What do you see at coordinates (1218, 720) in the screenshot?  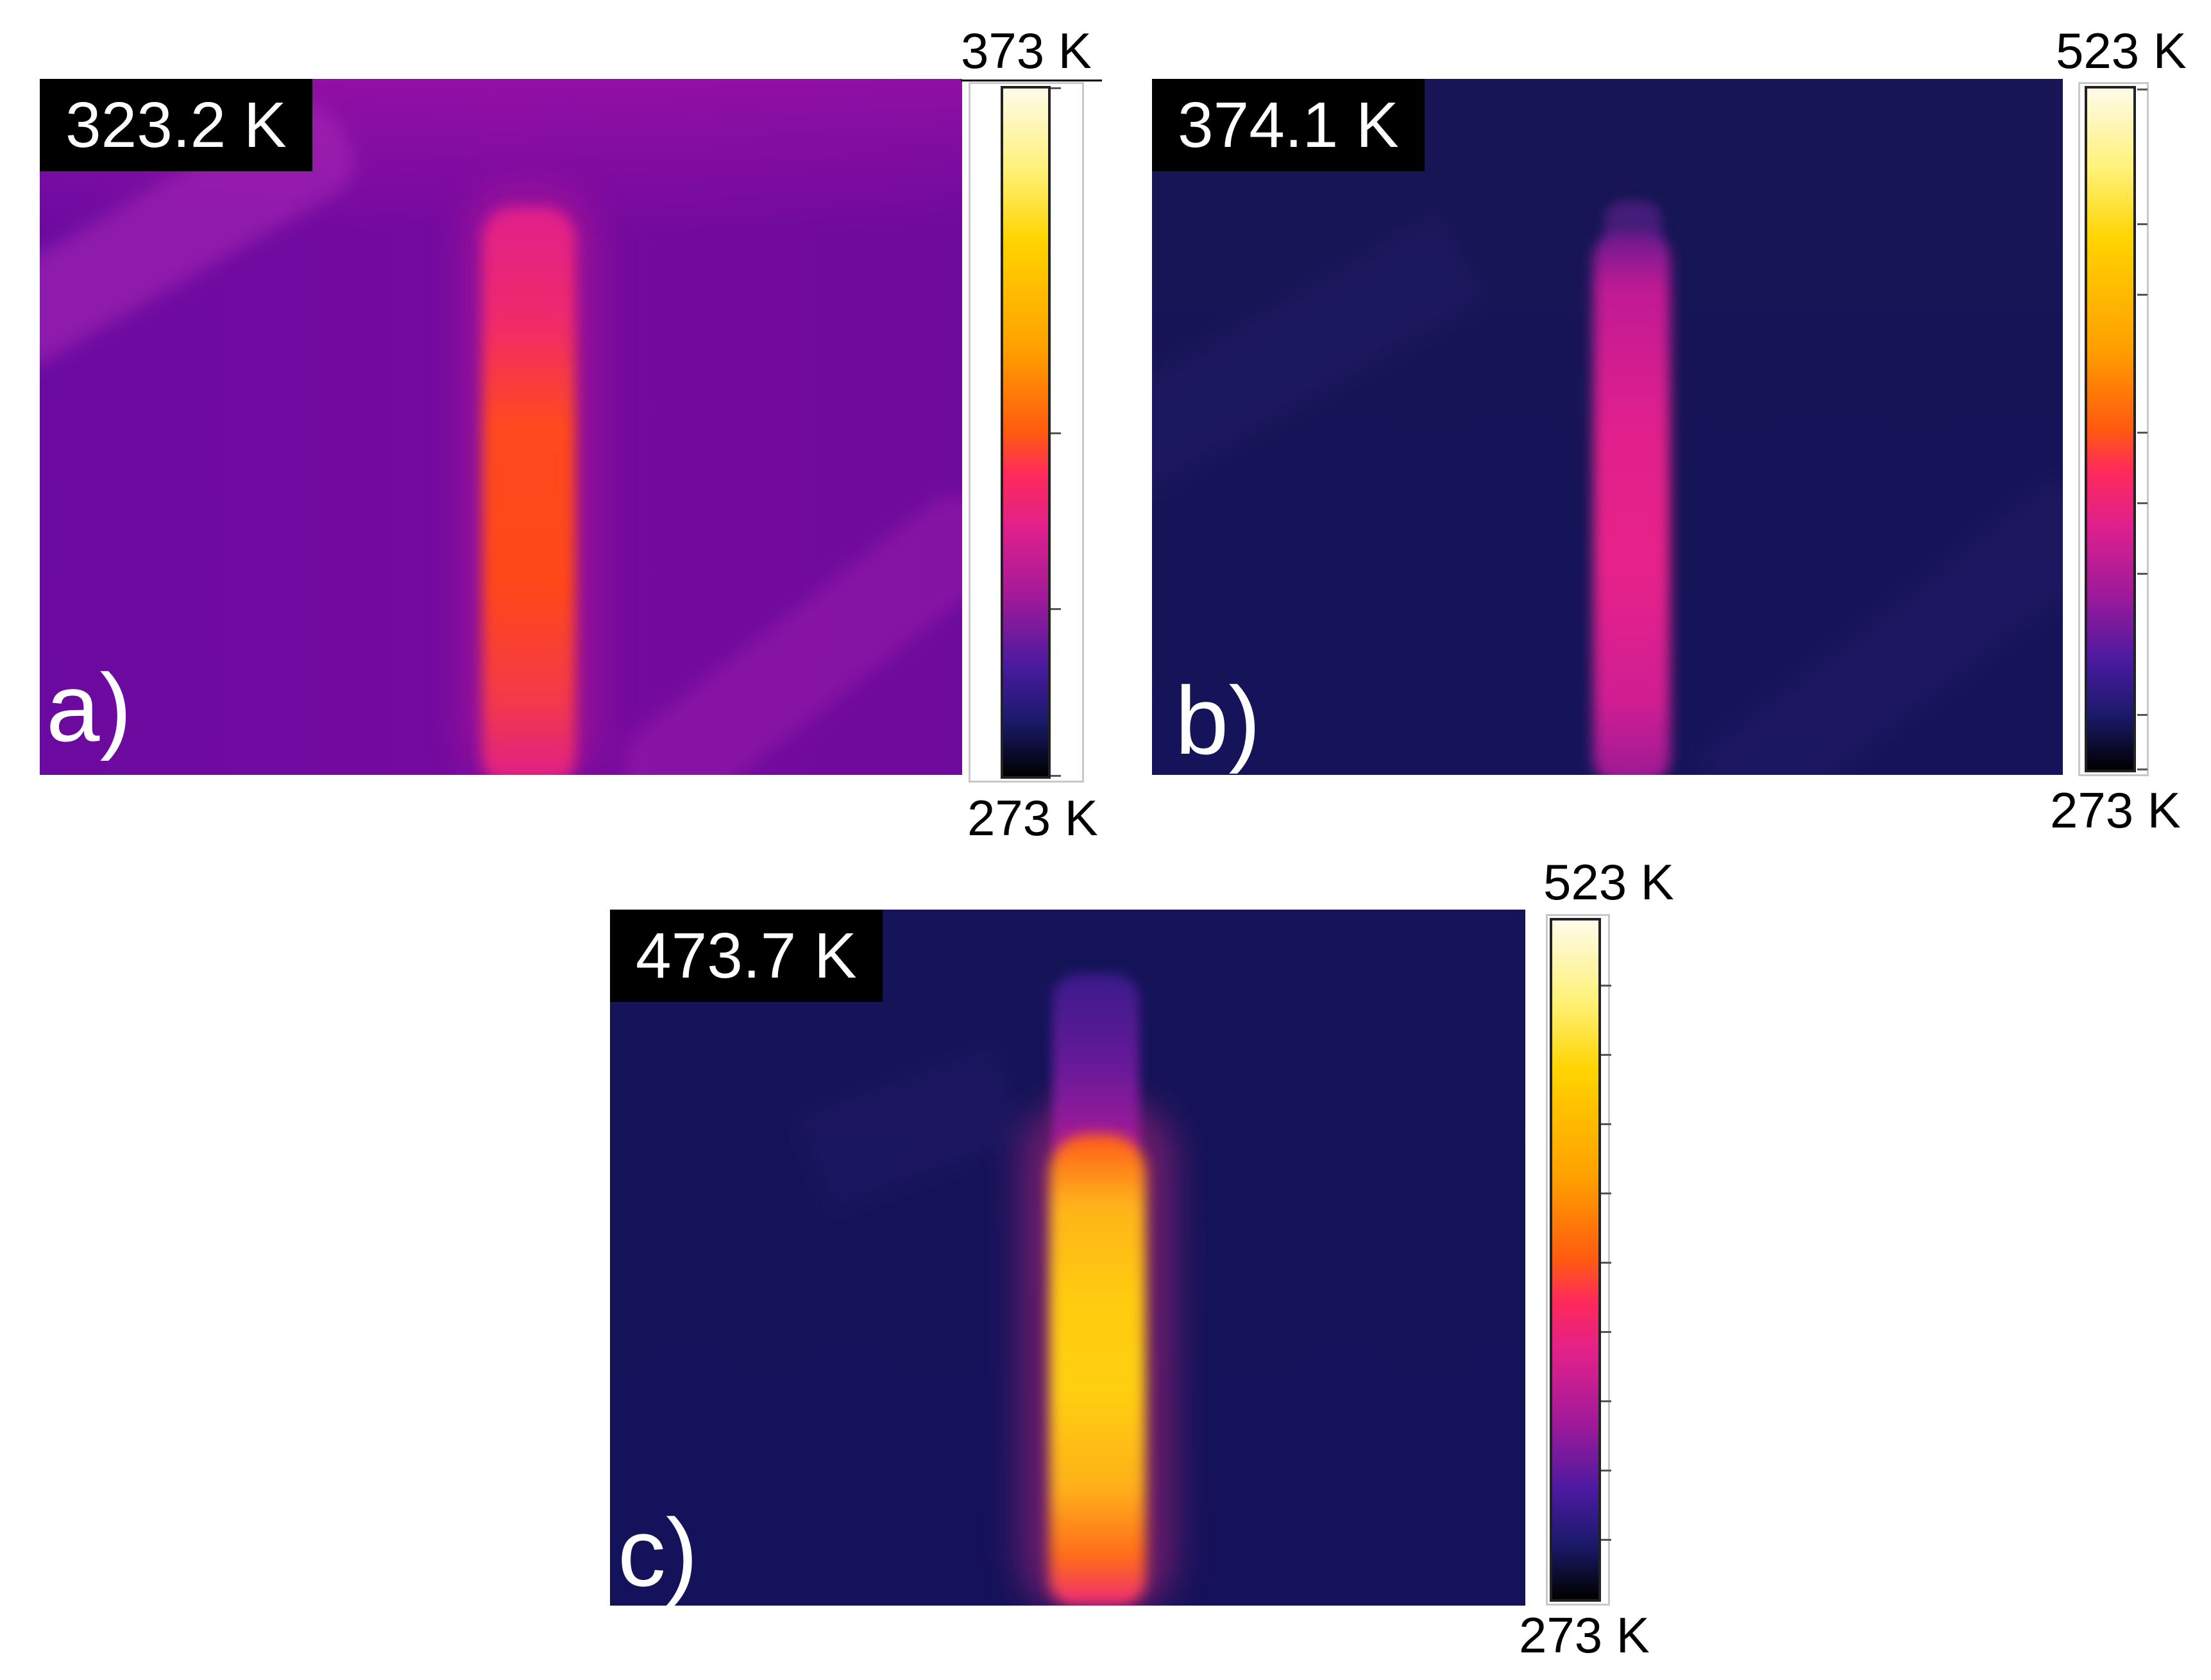 I see `panel-label: b)` at bounding box center [1218, 720].